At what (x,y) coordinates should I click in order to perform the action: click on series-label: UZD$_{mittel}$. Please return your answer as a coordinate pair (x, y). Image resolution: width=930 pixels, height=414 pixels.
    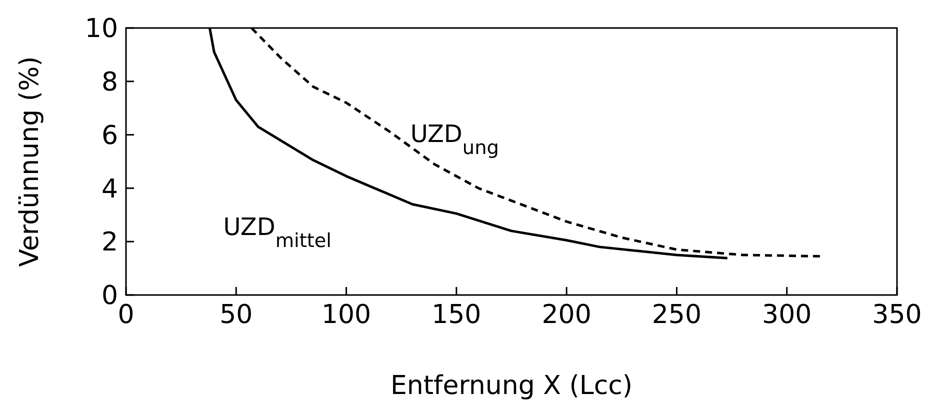
    Looking at the image, I should click on (277, 232).